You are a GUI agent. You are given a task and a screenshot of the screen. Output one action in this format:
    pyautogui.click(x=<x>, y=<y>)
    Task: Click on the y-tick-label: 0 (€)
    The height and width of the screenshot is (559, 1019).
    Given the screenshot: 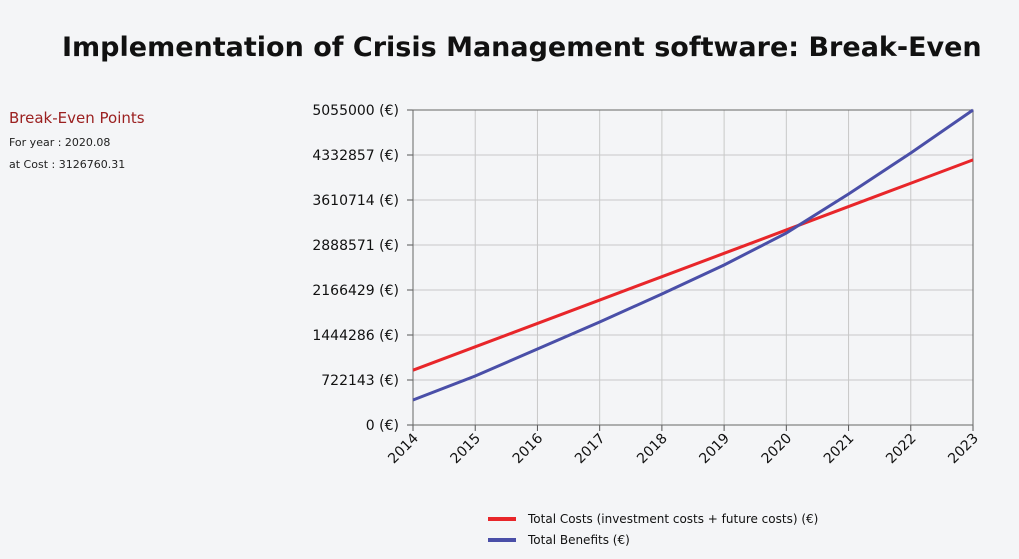 What is the action you would take?
    pyautogui.click(x=382, y=426)
    